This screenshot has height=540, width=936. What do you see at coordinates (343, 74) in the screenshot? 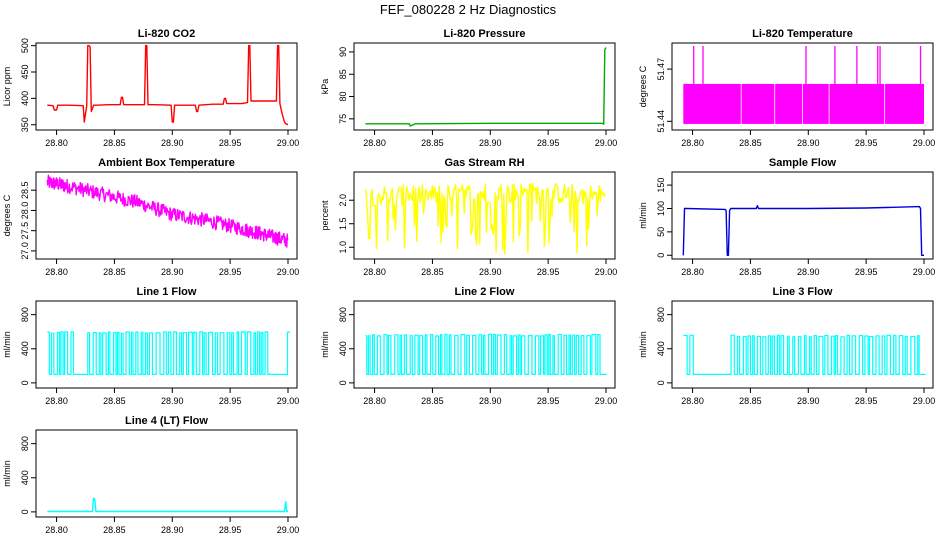
I see `y-tick-label: 85` at bounding box center [343, 74].